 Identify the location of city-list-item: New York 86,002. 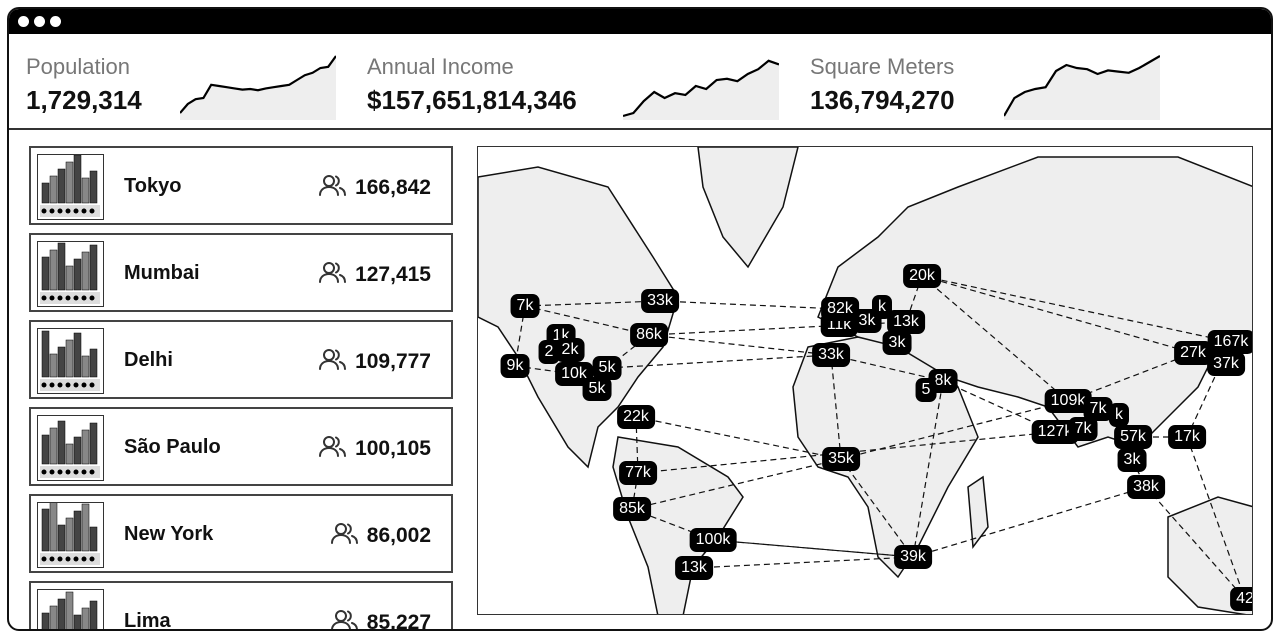
(241, 533).